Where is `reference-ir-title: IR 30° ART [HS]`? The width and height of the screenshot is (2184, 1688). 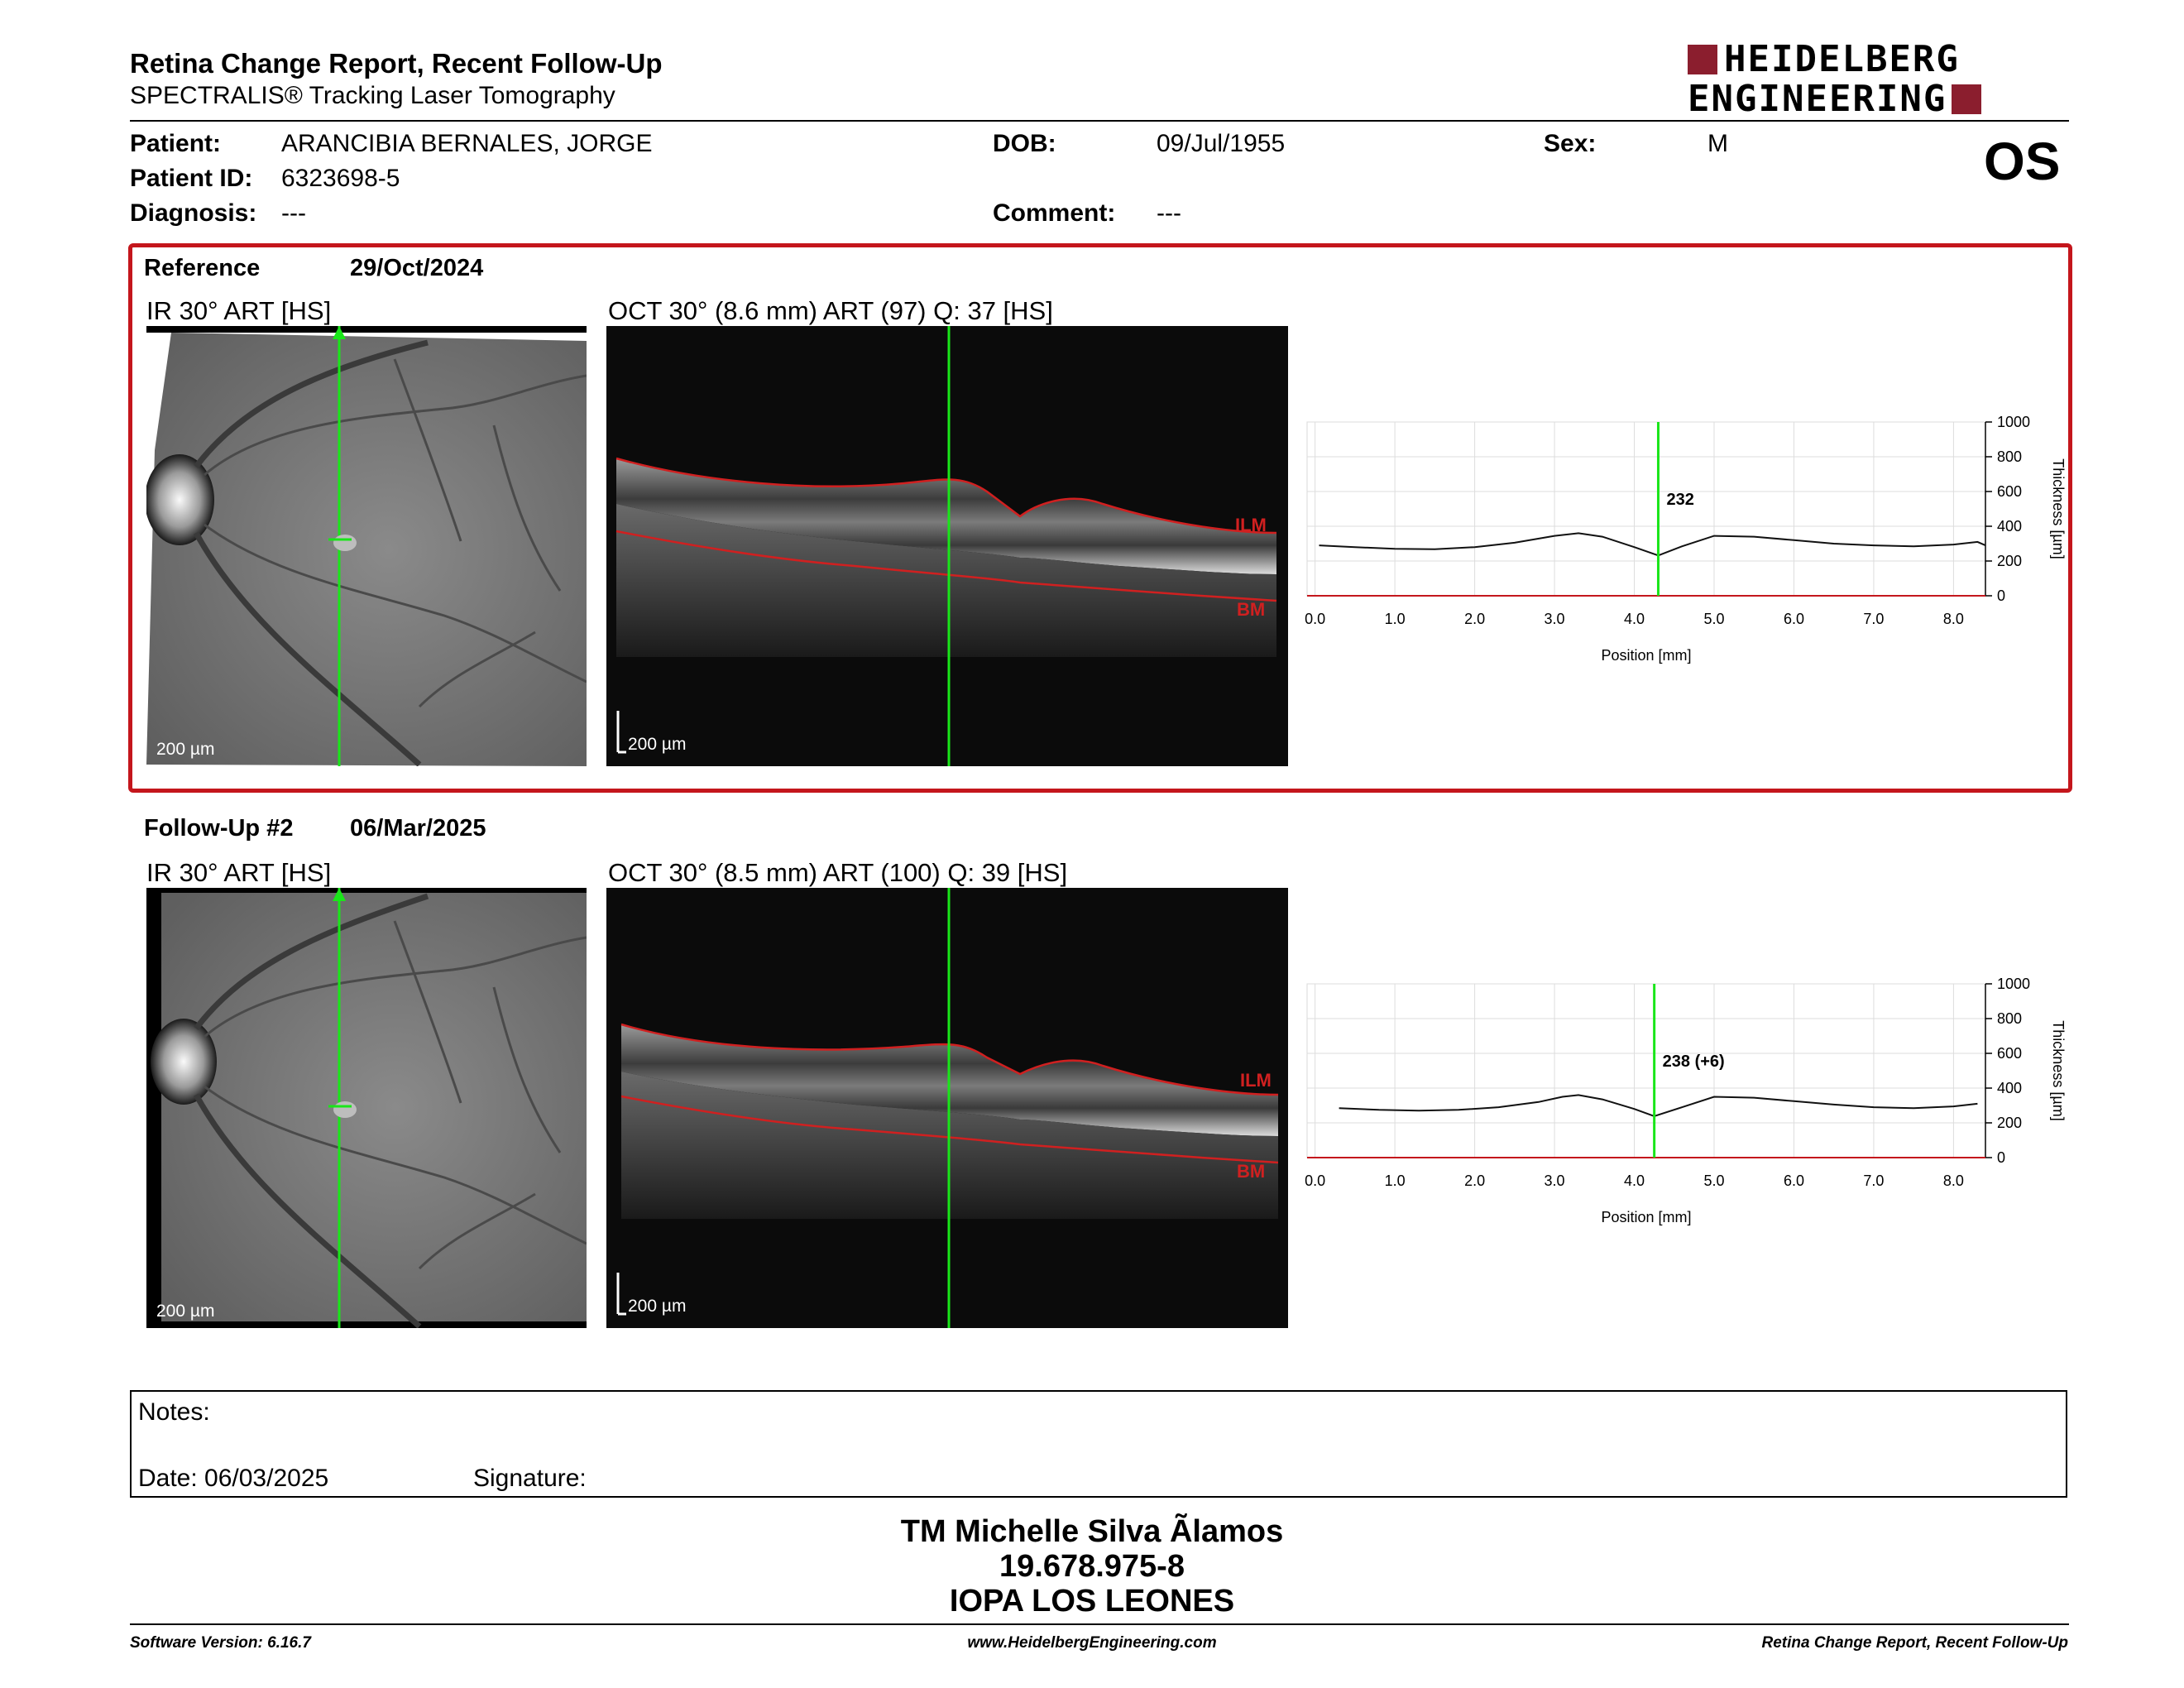 reference-ir-title: IR 30° ART [HS] is located at coordinates (239, 310).